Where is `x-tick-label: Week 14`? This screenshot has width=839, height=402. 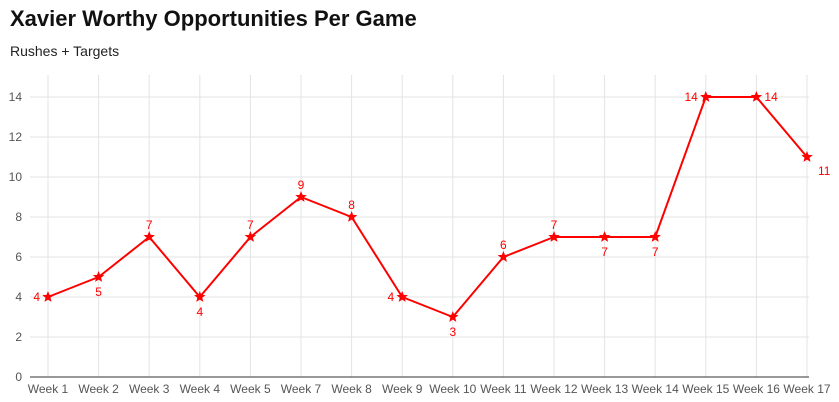
x-tick-label: Week 14 is located at coordinates (655, 389).